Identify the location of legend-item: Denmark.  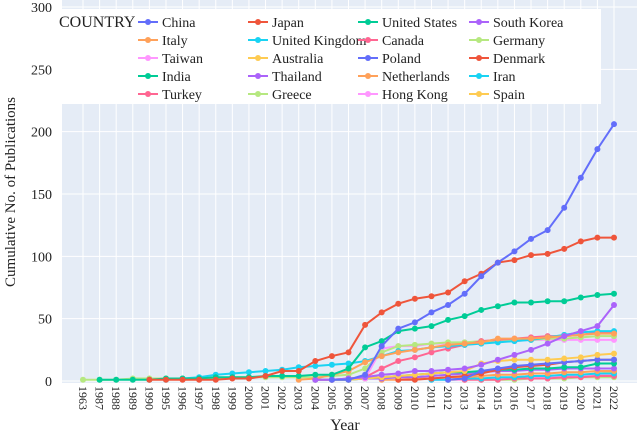
(507, 59).